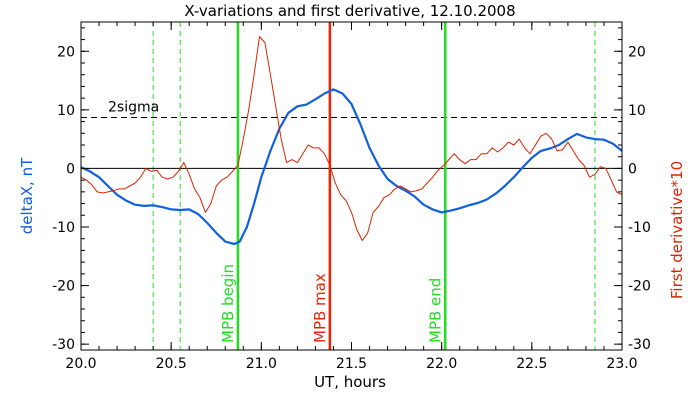  I want to click on x-tick-label: 22.0, so click(441, 364).